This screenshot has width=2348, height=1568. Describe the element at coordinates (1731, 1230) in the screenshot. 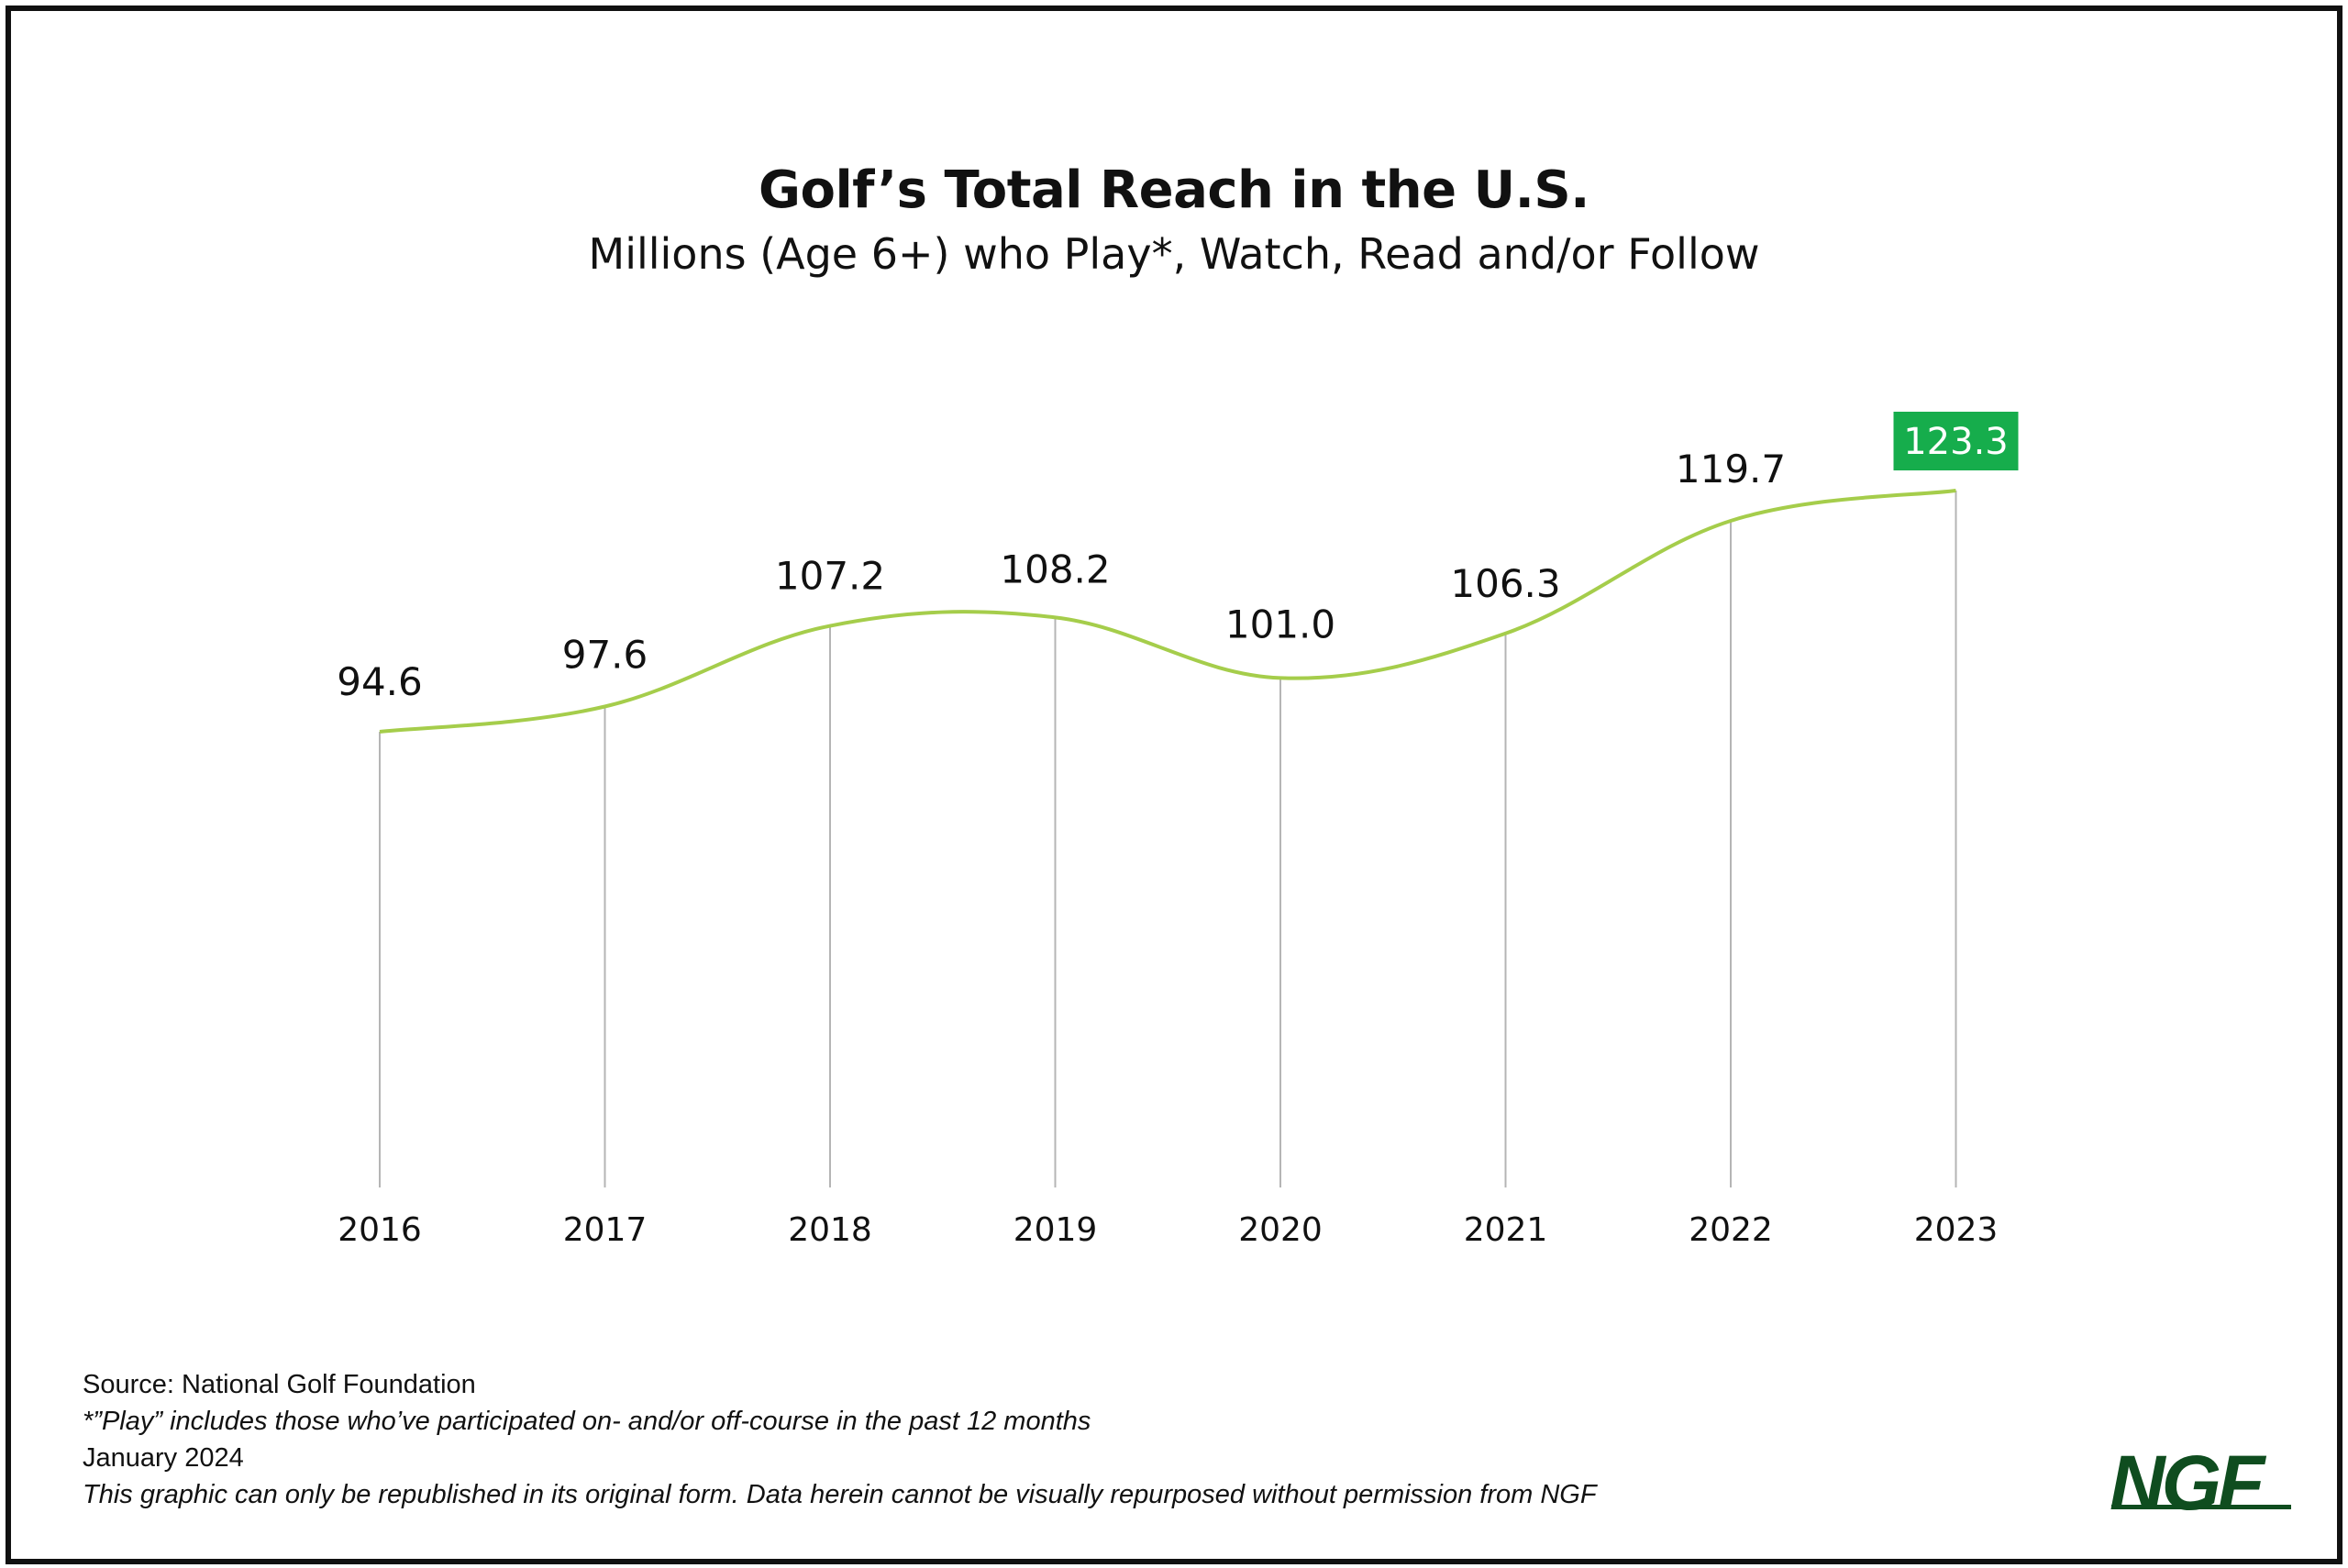

I see `x-tick-label-2022: 2022` at that location.